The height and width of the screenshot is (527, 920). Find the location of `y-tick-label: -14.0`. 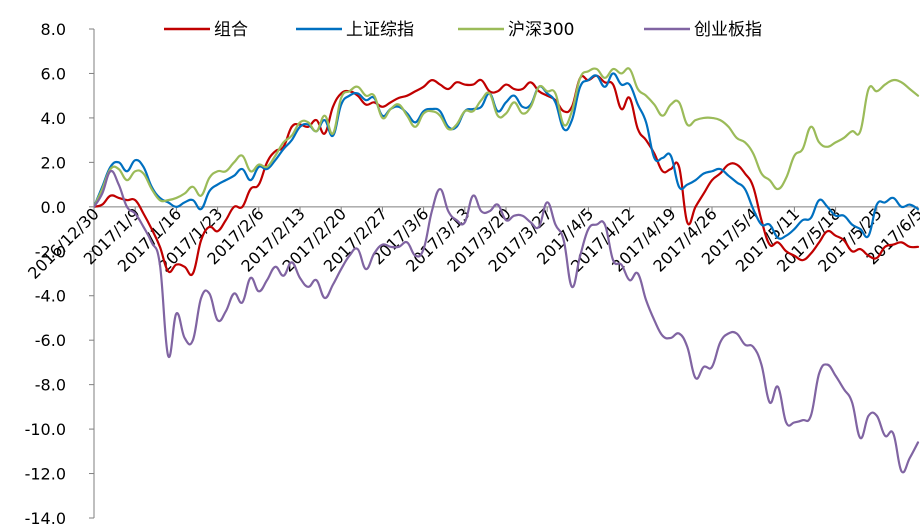

y-tick-label: -14.0 is located at coordinates (45, 518).